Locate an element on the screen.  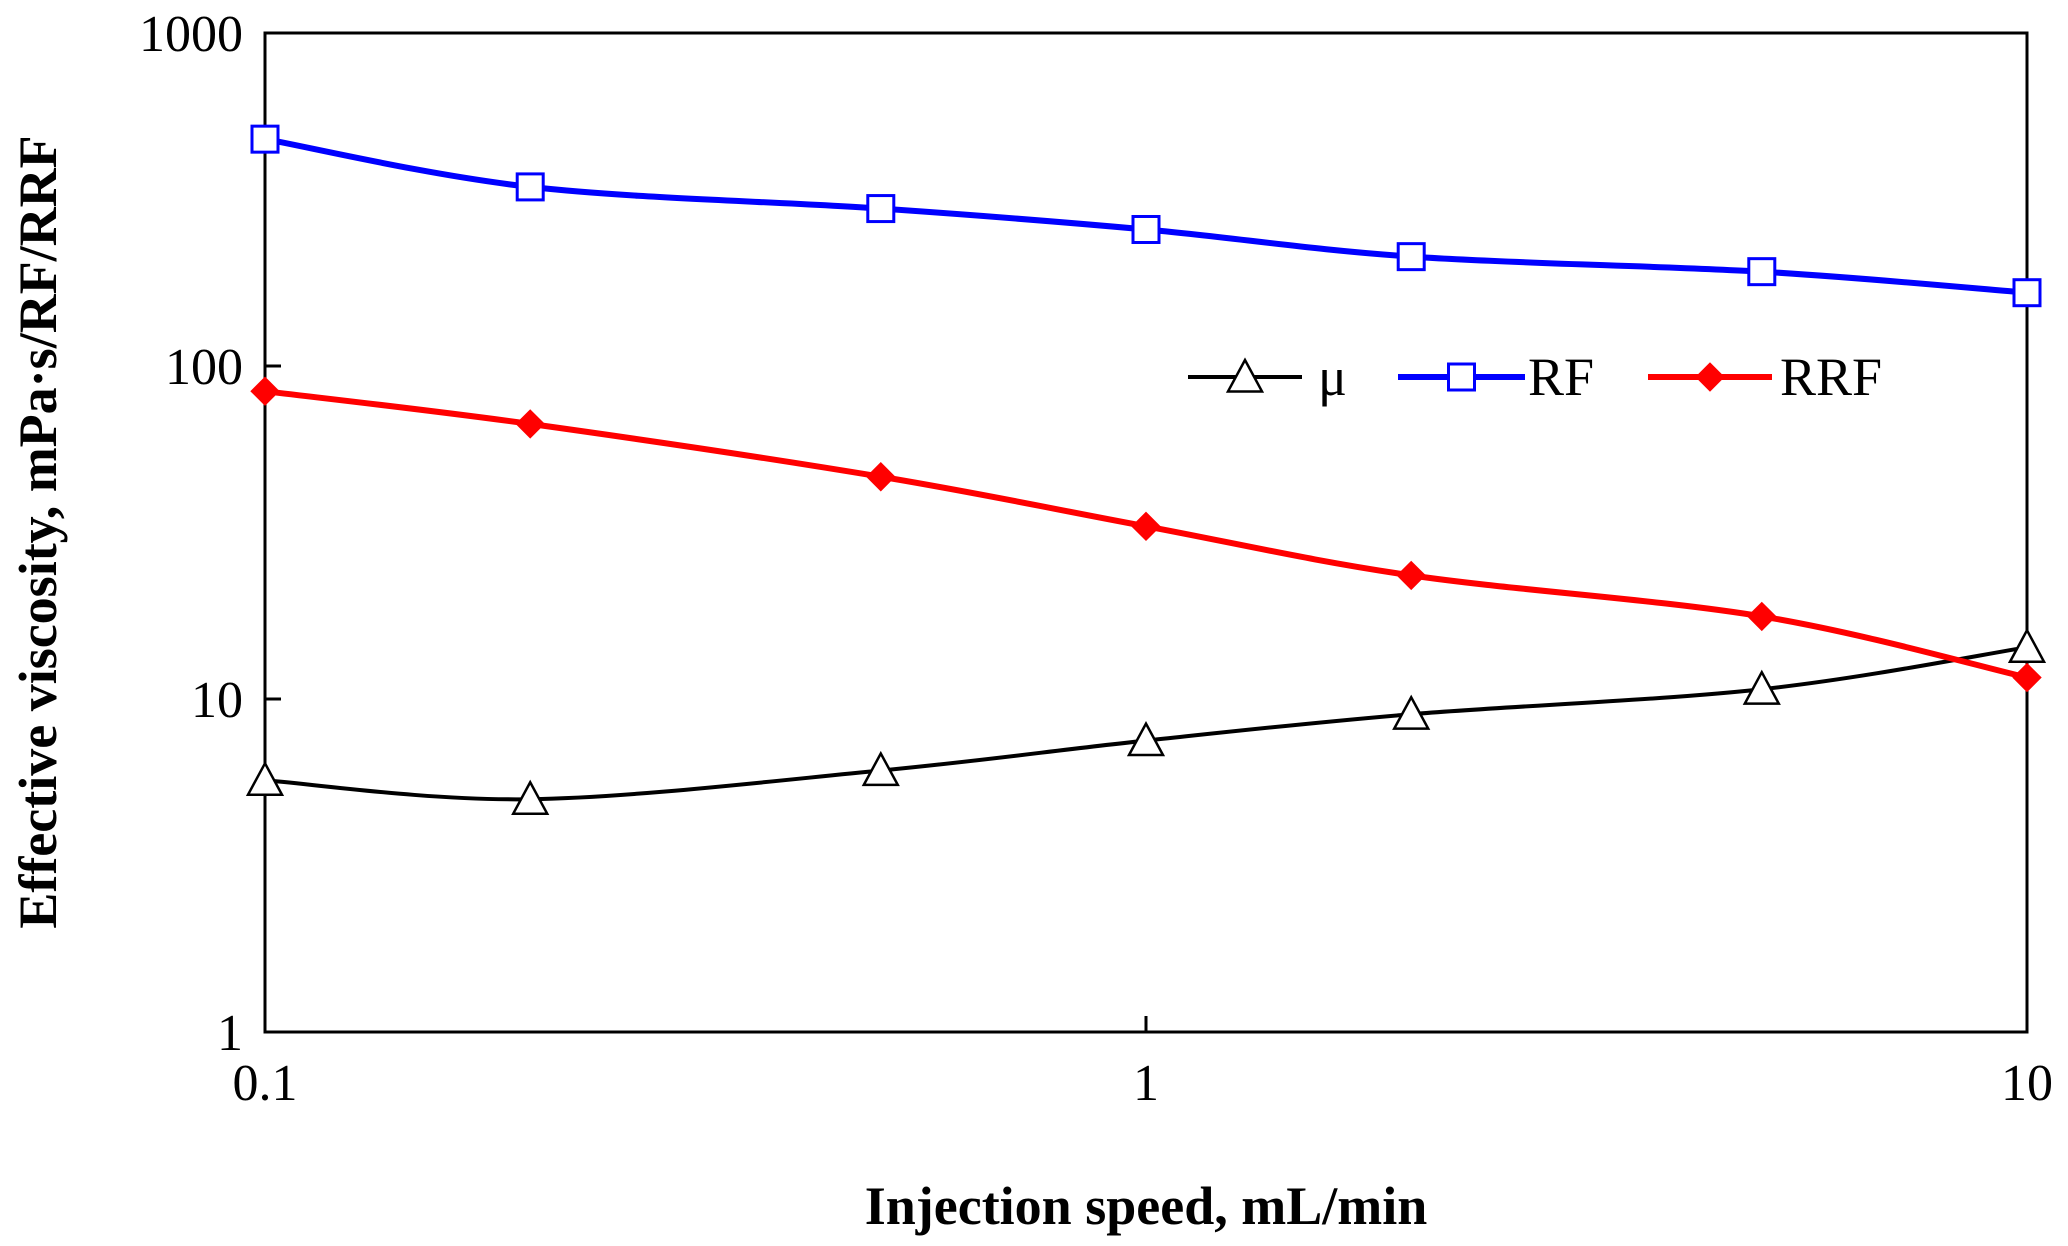
legend-marker-rrf is located at coordinates (1710, 377).